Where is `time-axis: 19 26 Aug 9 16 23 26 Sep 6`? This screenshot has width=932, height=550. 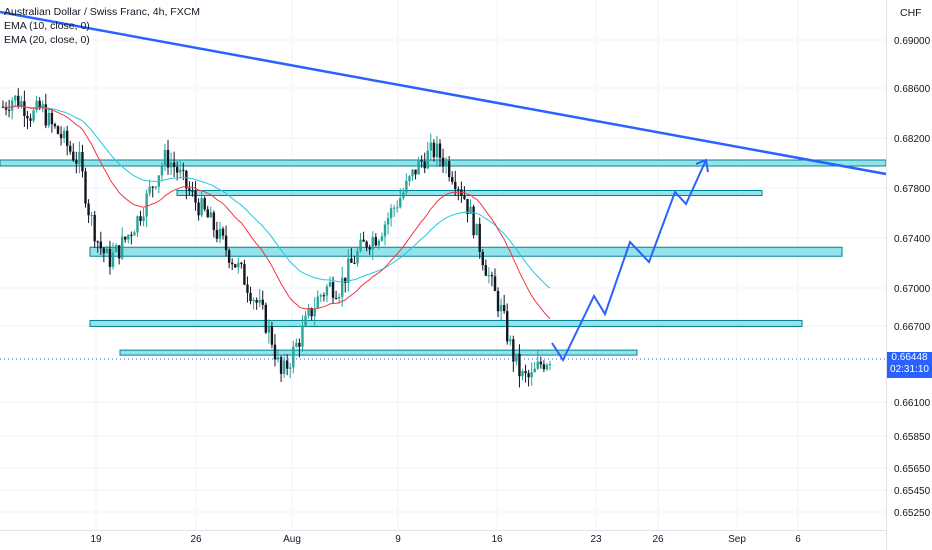 time-axis: 19 26 Aug 9 16 23 26 Sep 6 is located at coordinates (445, 539).